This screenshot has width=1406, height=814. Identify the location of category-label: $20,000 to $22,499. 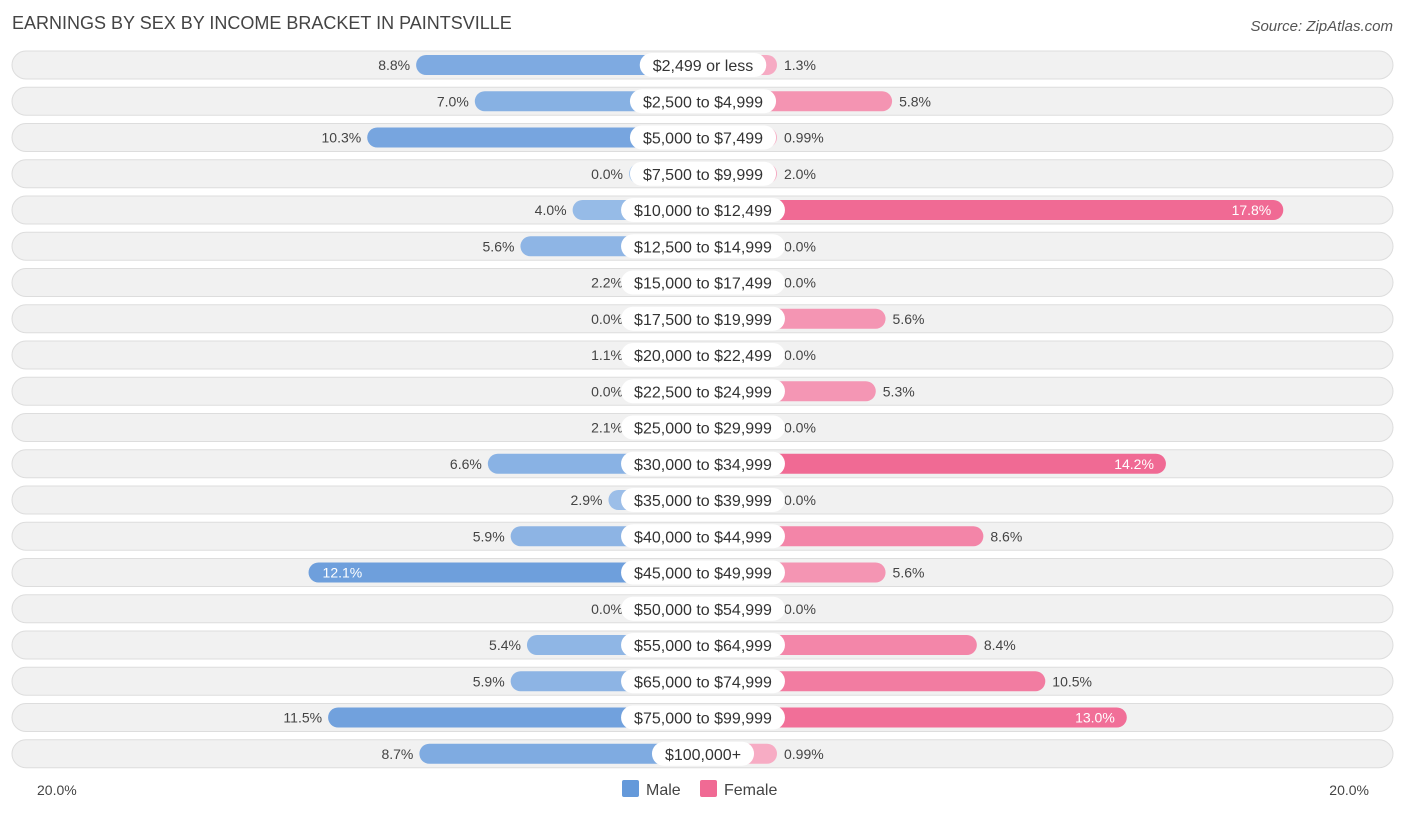
(703, 356).